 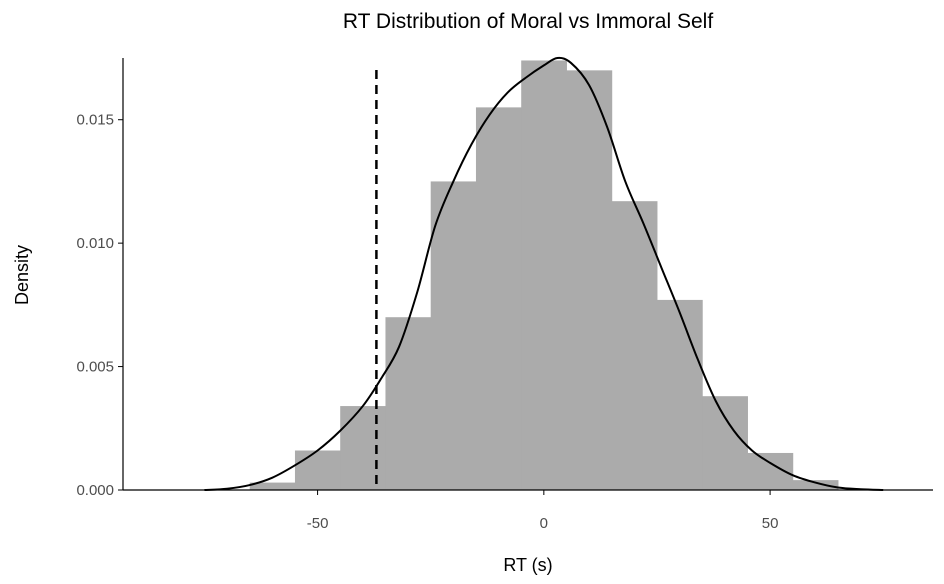 I want to click on x-ticks: -50 0 50, so click(x=543, y=511).